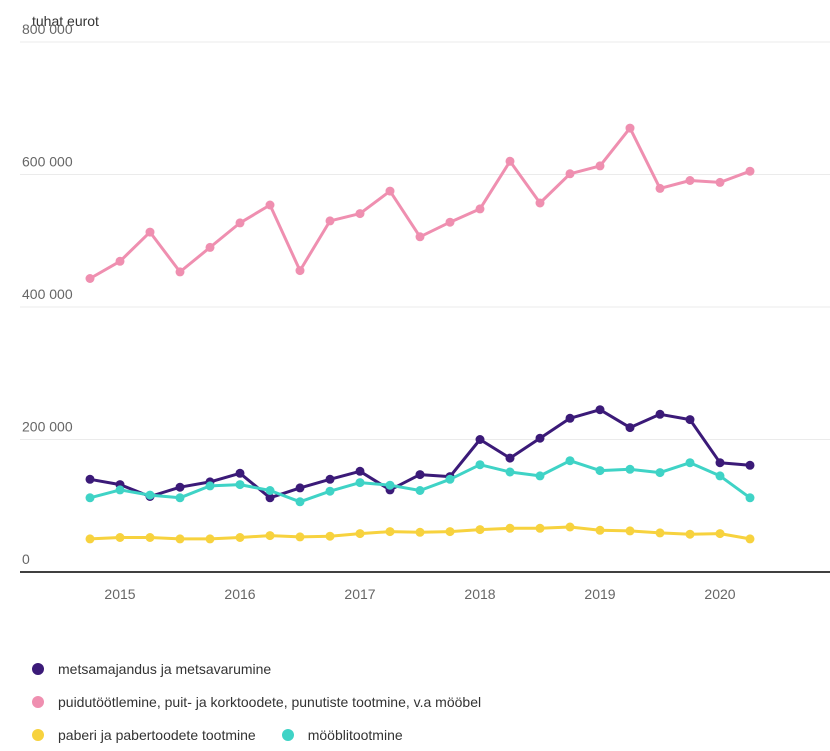 This screenshot has width=830, height=751. What do you see at coordinates (239, 593) in the screenshot?
I see `x-tick-label: 2016` at bounding box center [239, 593].